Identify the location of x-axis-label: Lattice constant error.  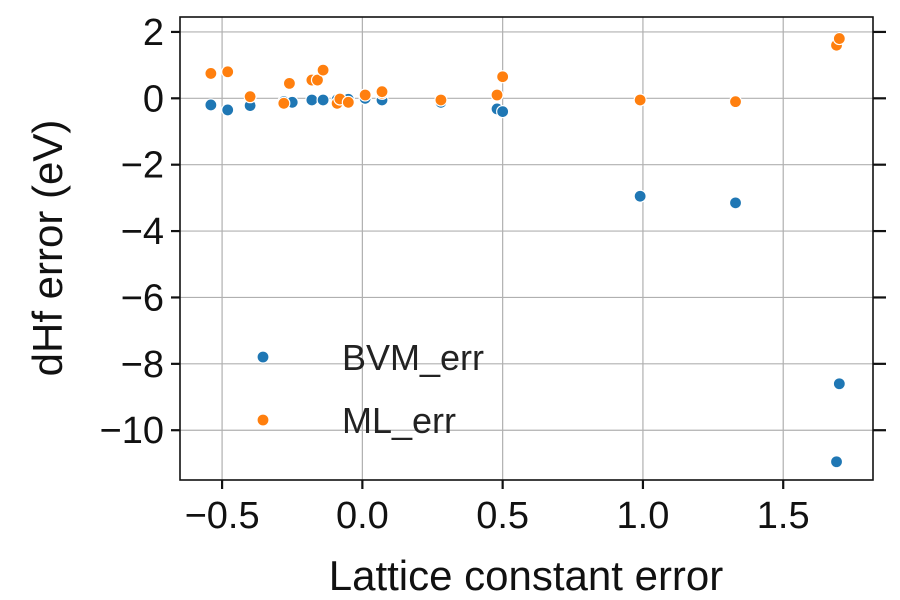
(526, 575).